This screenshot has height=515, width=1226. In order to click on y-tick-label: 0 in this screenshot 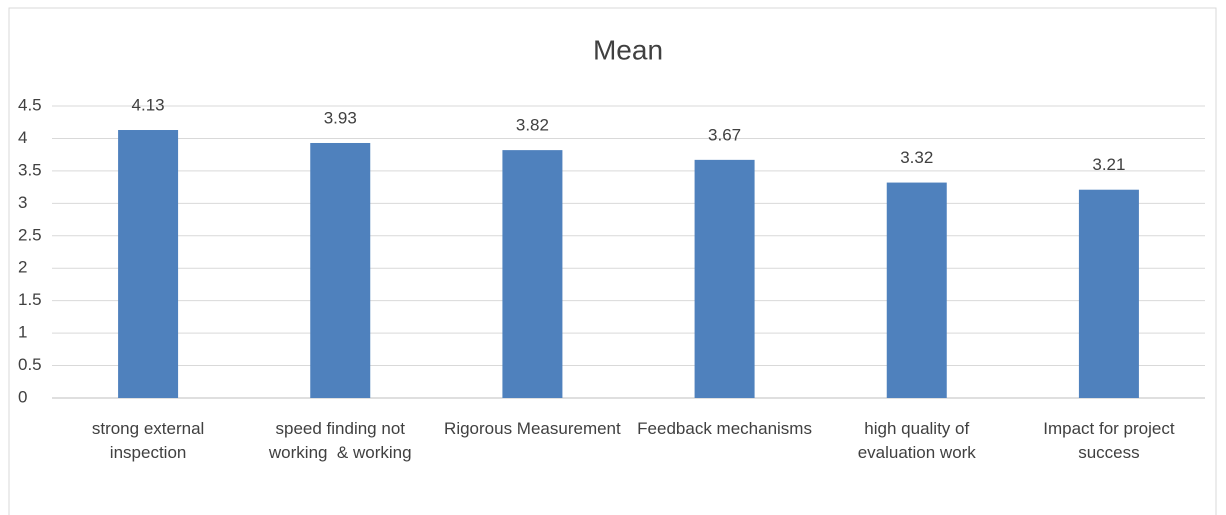, I will do `click(22, 396)`.